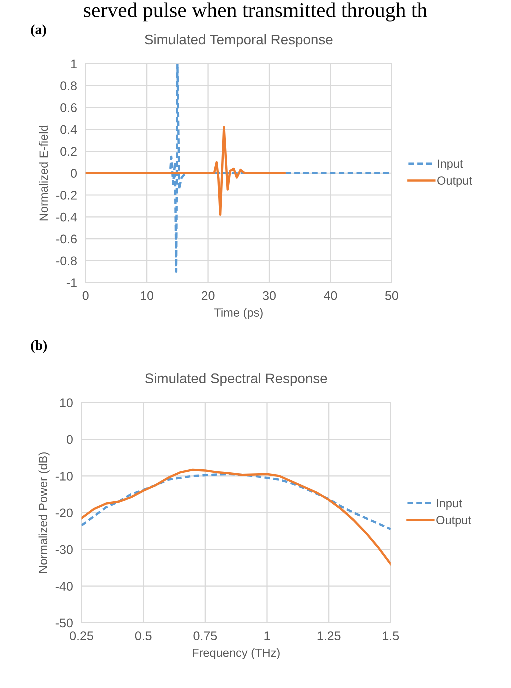 The height and width of the screenshot is (688, 511). What do you see at coordinates (68, 108) in the screenshot?
I see `y-tick-label: 0.6` at bounding box center [68, 108].